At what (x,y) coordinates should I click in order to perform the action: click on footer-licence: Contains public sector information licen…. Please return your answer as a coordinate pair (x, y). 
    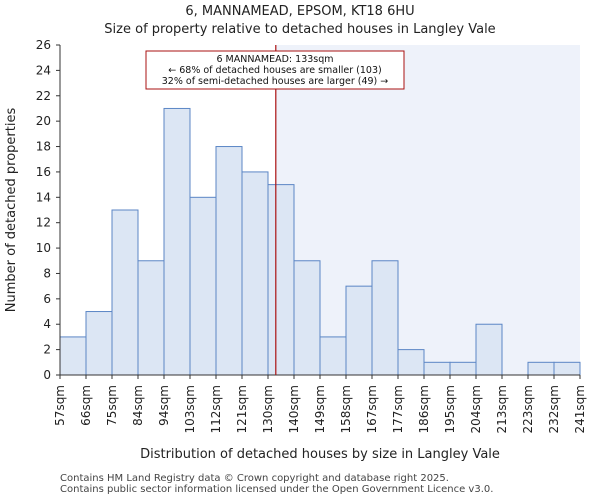
    Looking at the image, I should click on (277, 489).